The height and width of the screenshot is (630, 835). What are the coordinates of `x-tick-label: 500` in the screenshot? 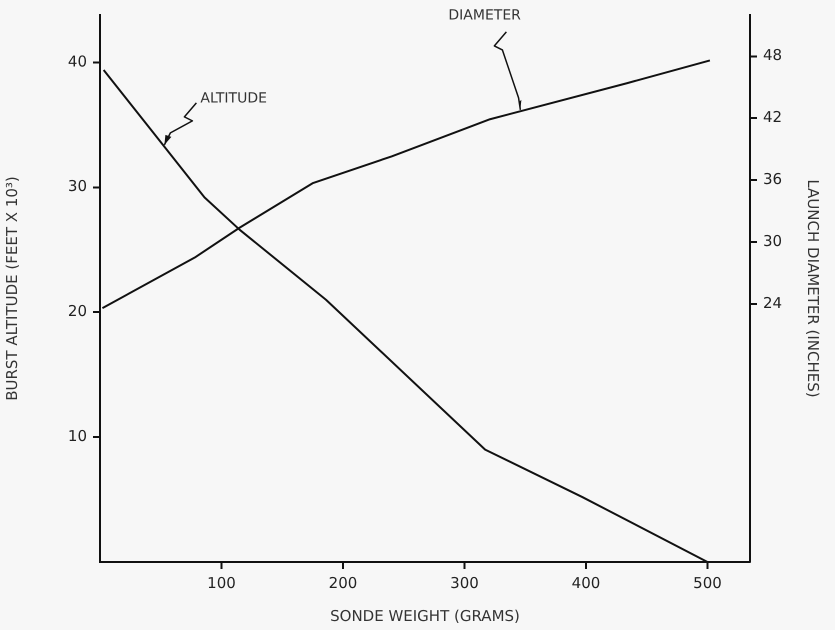 It's located at (707, 583).